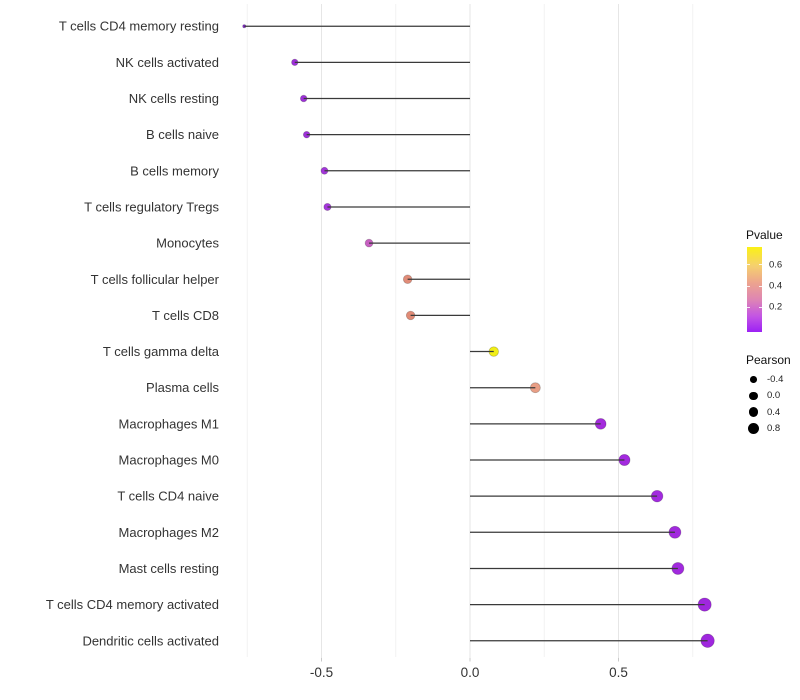 This screenshot has width=800, height=700. Describe the element at coordinates (754, 289) in the screenshot. I see `pvalue-gradient-bar` at that location.